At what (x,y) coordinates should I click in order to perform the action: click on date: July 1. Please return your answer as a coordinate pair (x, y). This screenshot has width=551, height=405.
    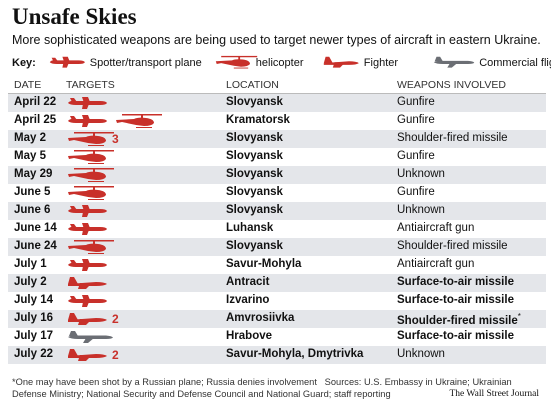
    Looking at the image, I should click on (30, 264).